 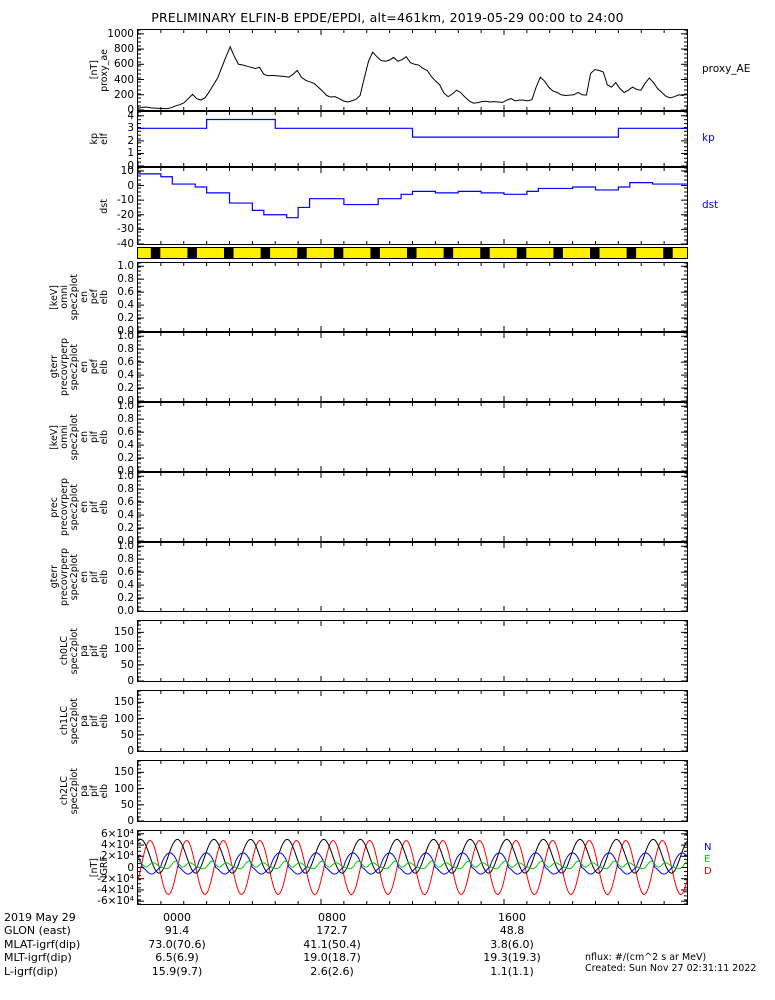 I want to click on ytick-label-kp-0: 0, so click(x=130, y=166).